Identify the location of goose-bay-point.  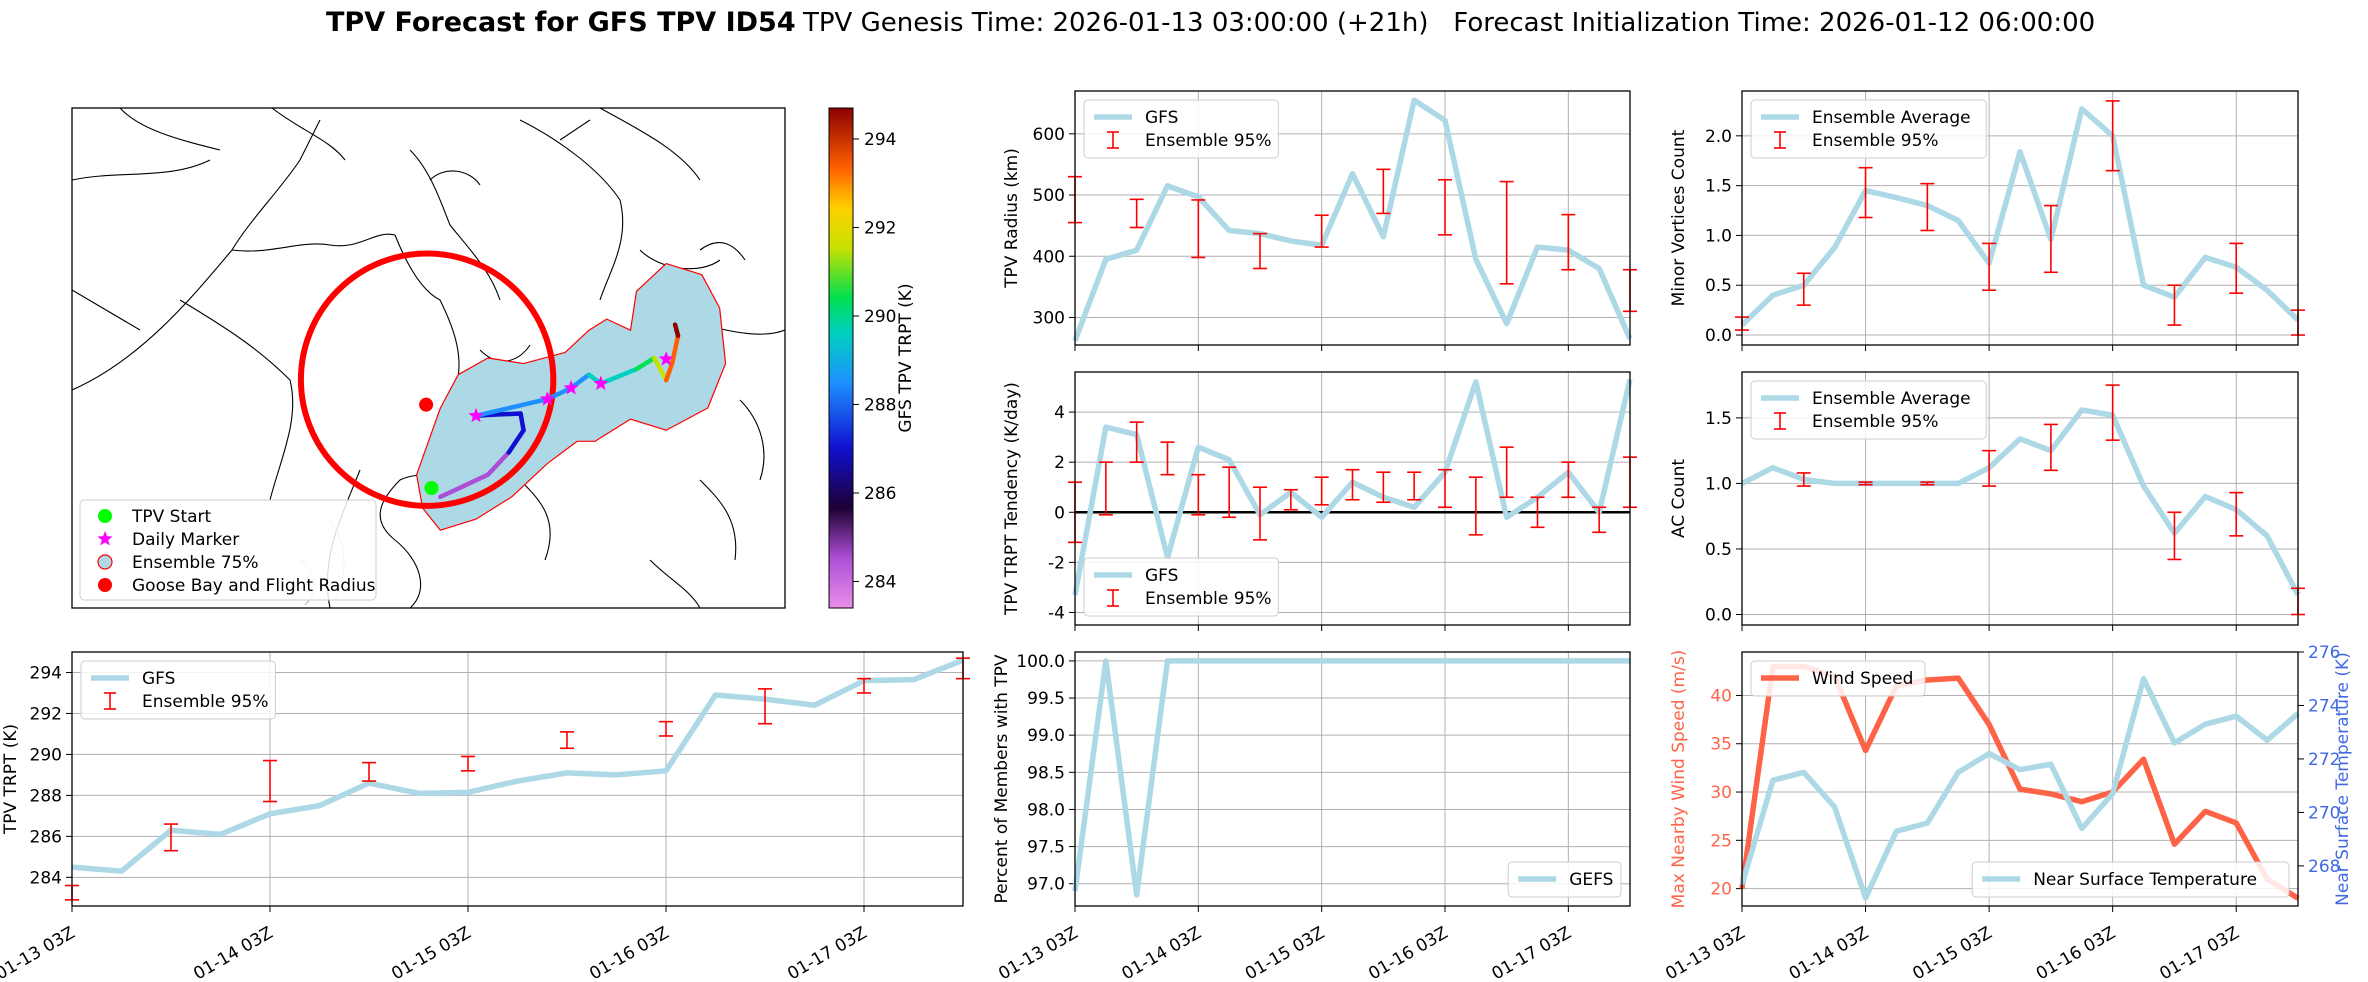
(426, 404).